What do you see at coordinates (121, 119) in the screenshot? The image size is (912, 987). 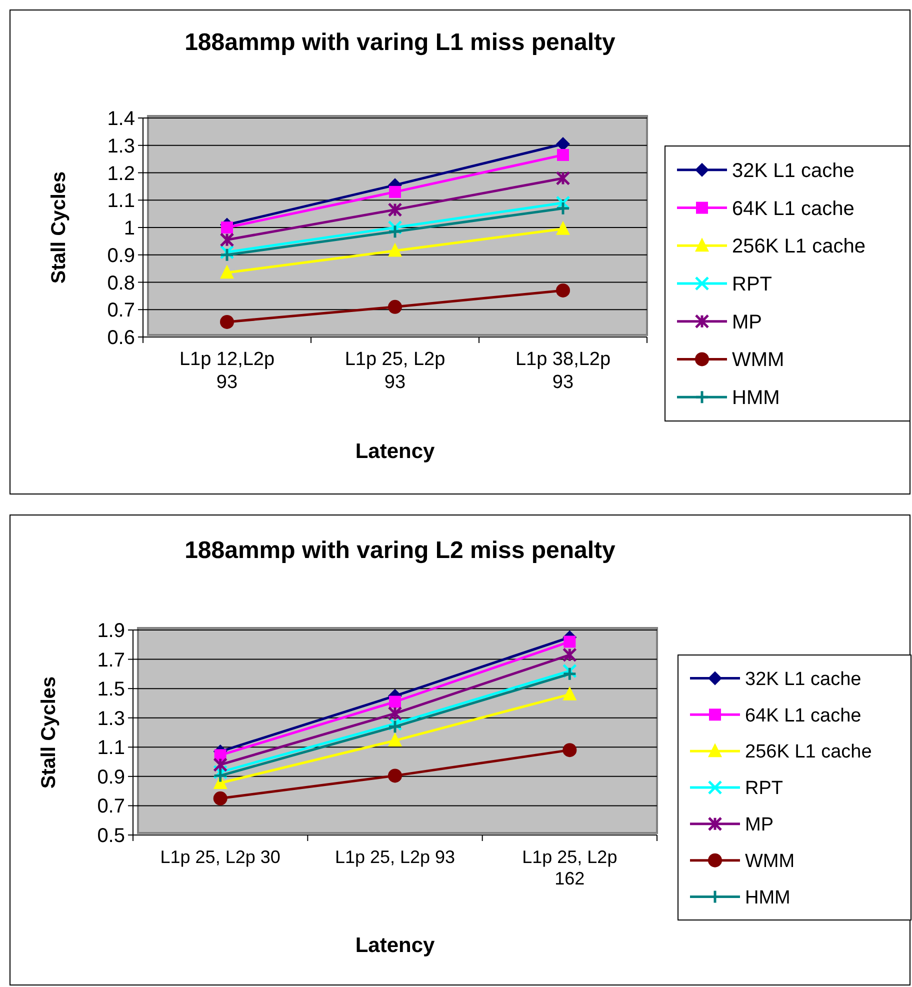 I see `y-tick-label: 1.4` at bounding box center [121, 119].